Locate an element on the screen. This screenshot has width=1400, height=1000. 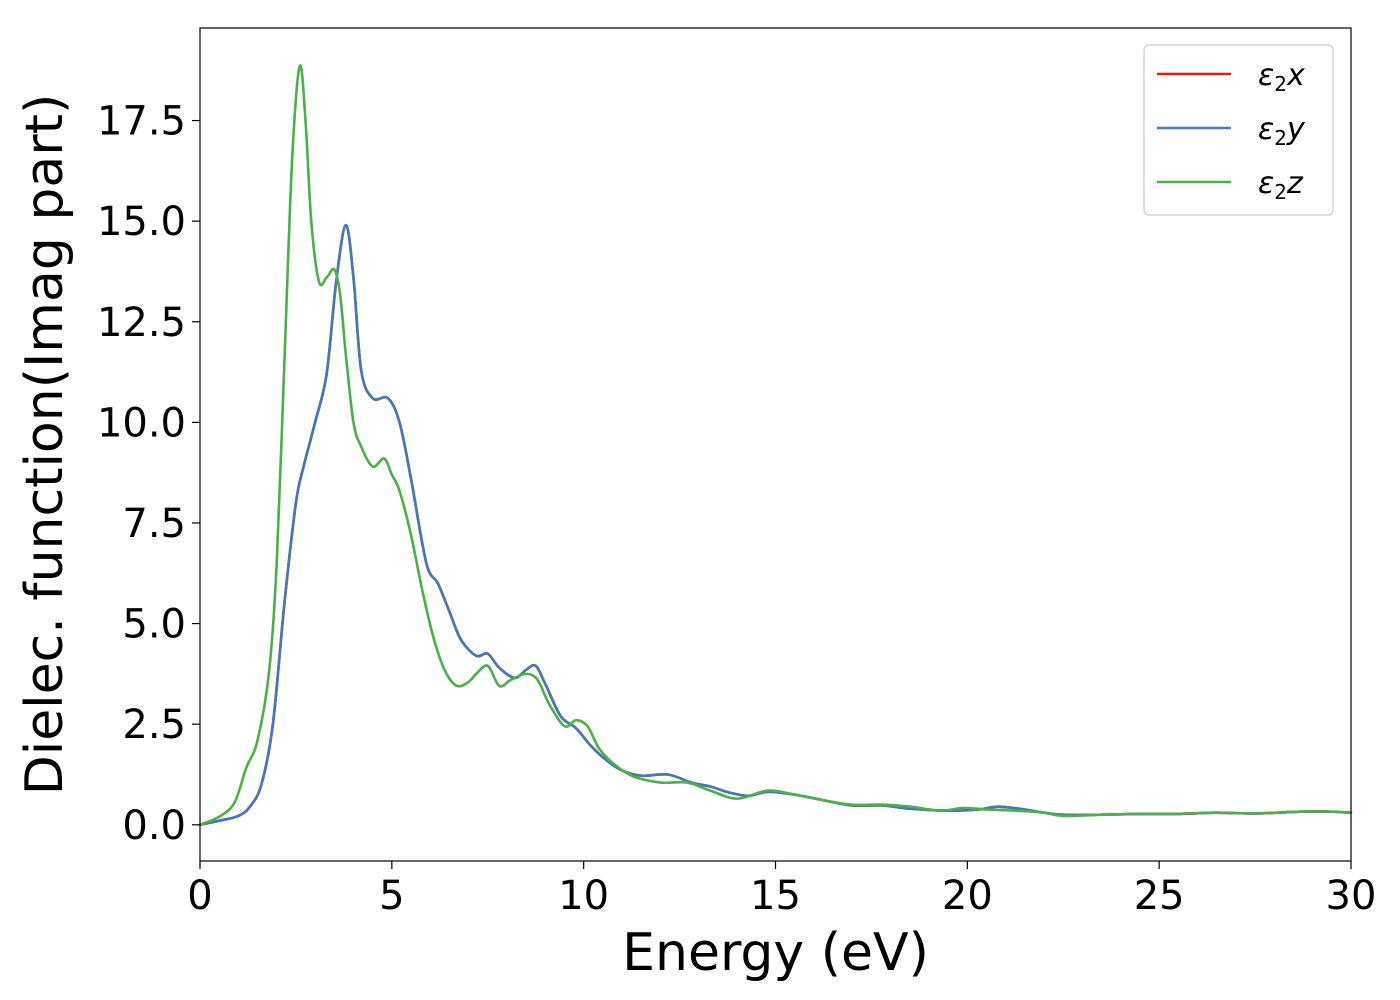
x-tick-label: 30 is located at coordinates (1351, 896).